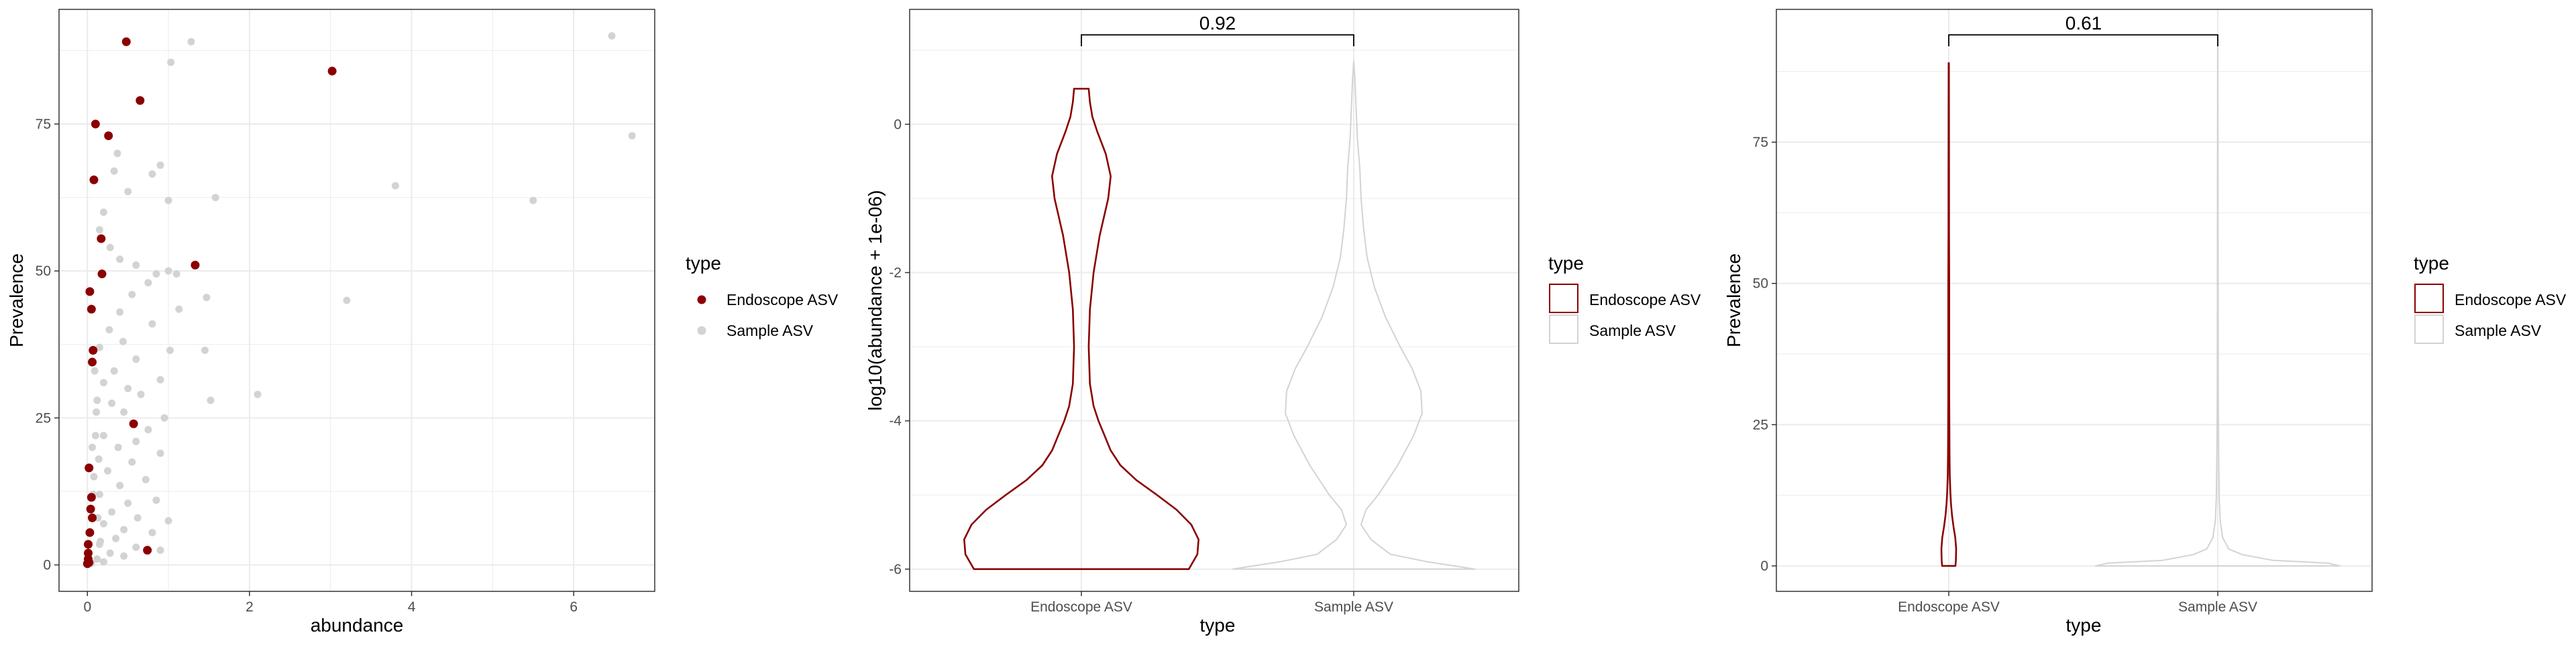  I want to click on x-tick-label: Sample ASV, so click(2217, 607).